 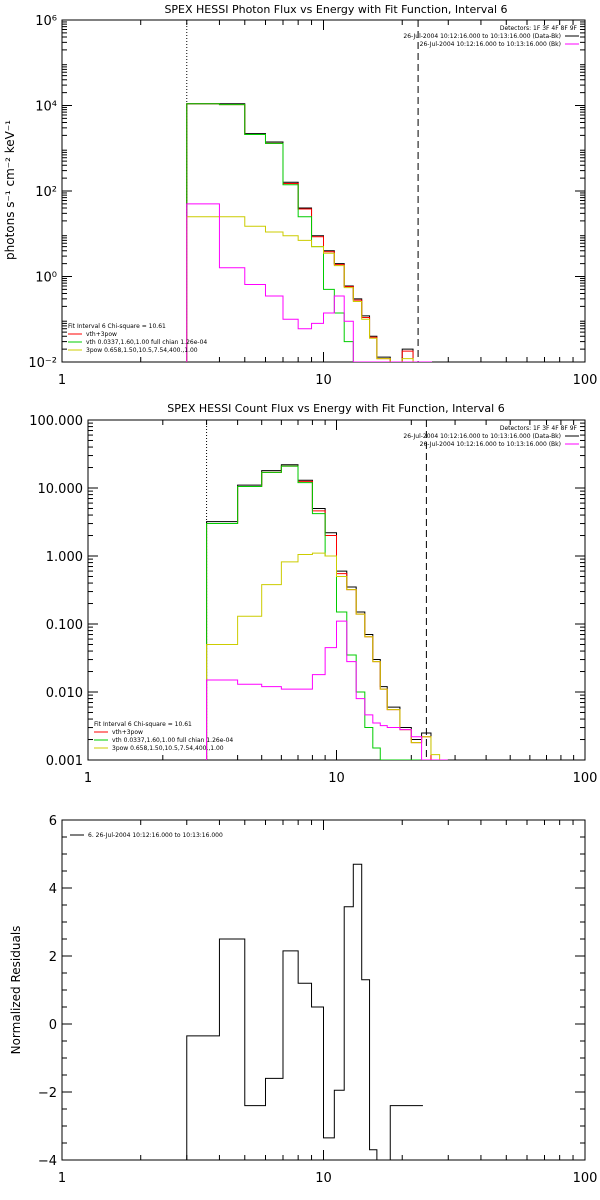 What do you see at coordinates (53, 1025) in the screenshot?
I see `y-tick-label: 0` at bounding box center [53, 1025].